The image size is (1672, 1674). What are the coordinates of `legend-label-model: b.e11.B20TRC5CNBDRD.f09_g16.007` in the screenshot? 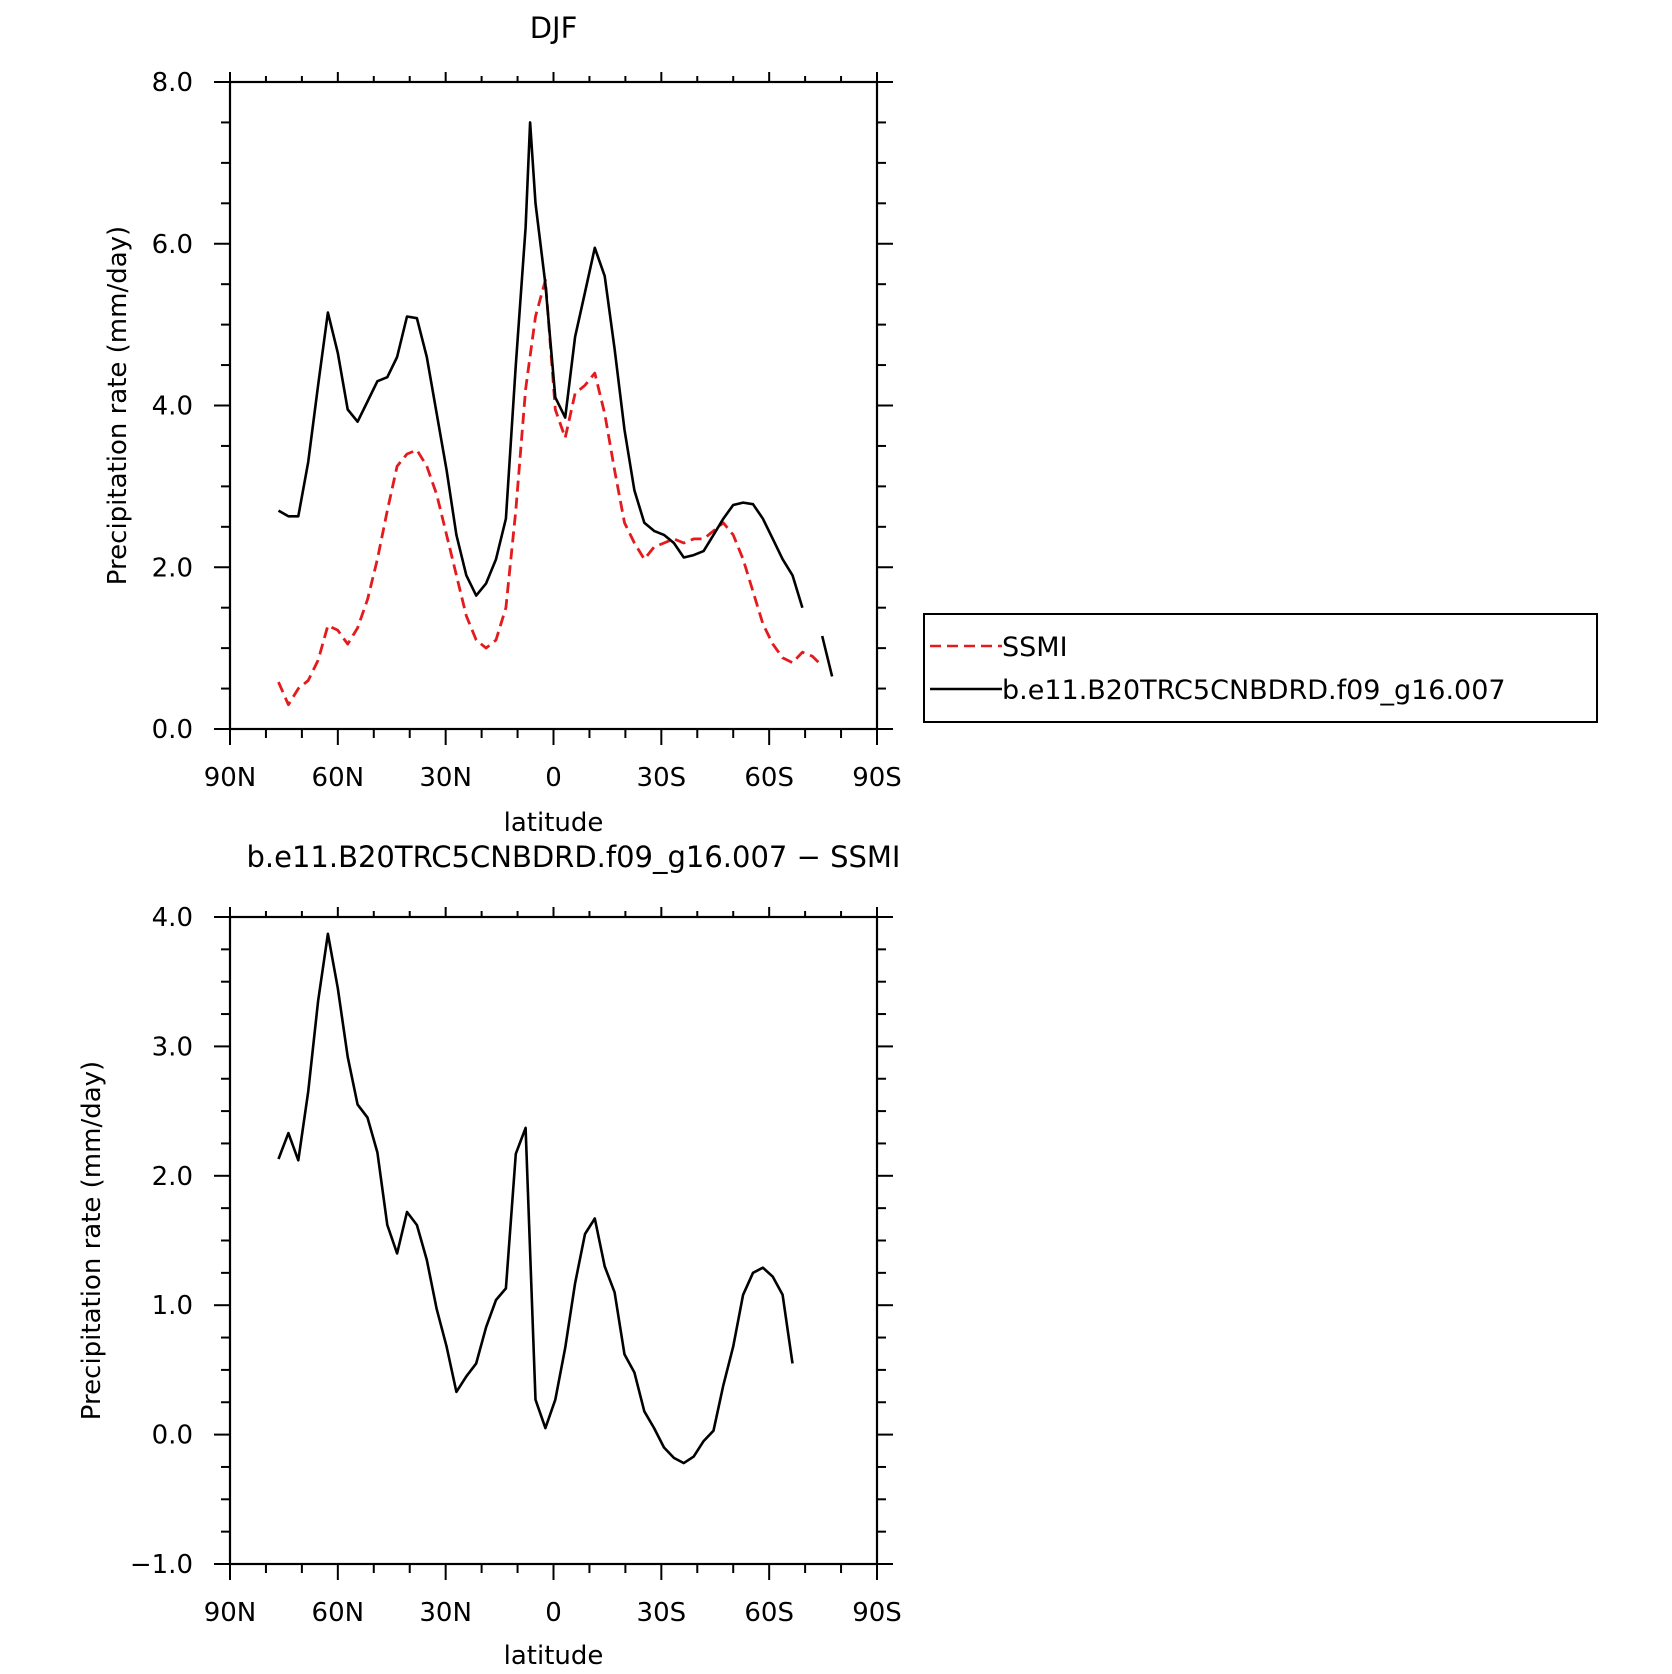 It's located at (1254, 690).